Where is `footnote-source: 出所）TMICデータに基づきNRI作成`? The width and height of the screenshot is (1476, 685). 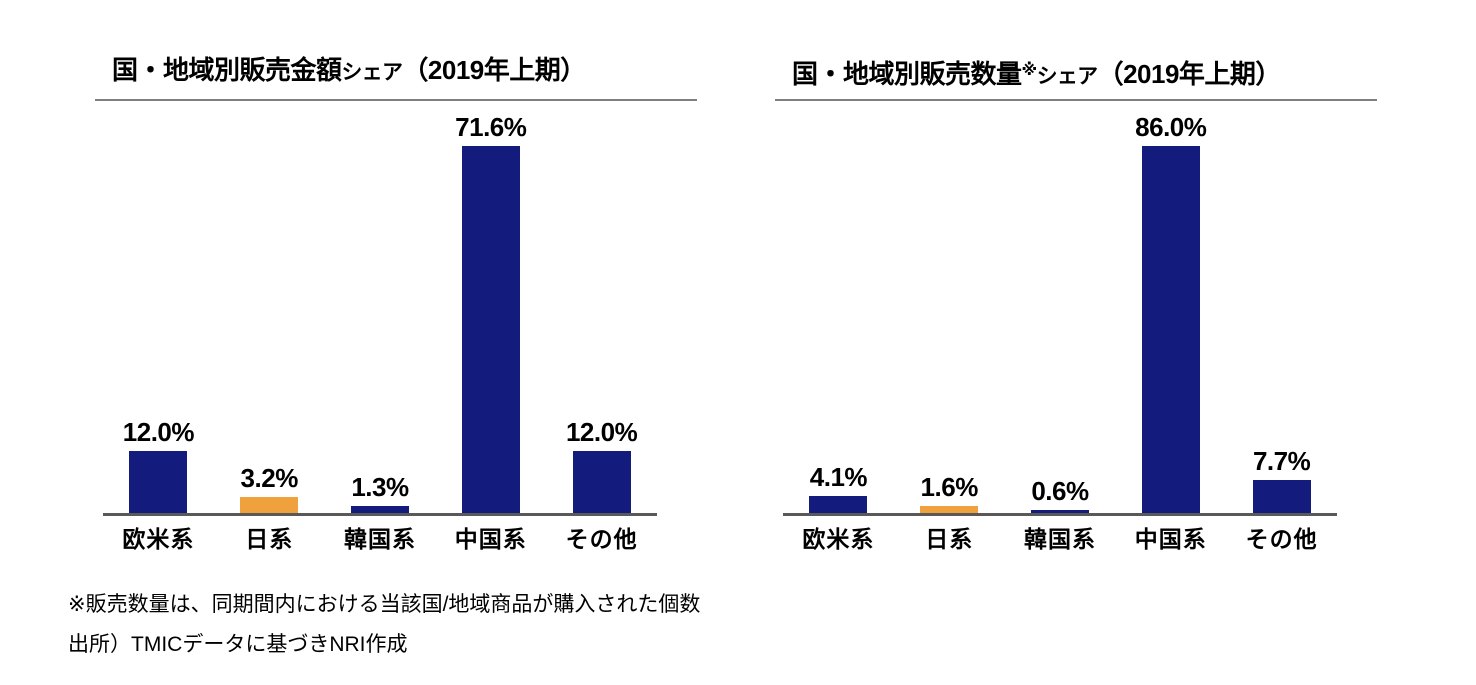 footnote-source: 出所）TMICデータに基づきNRI作成 is located at coordinates (238, 644).